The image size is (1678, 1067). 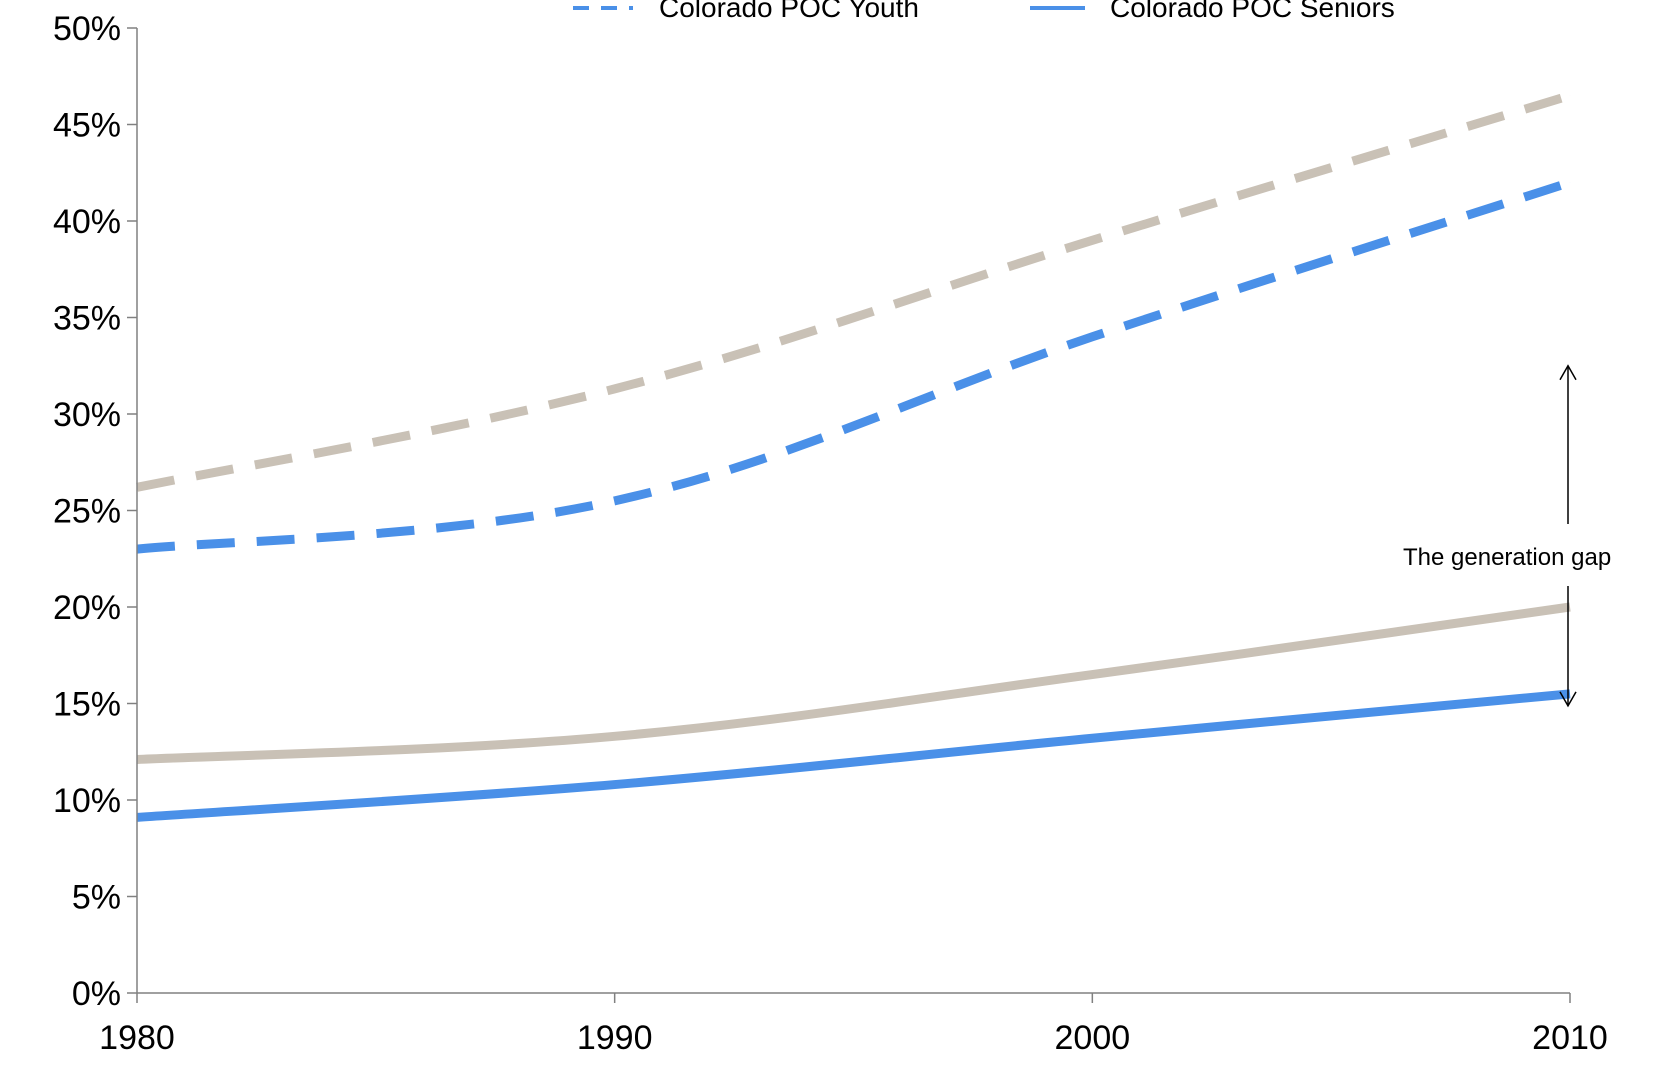 What do you see at coordinates (984, 11) in the screenshot?
I see `legend: Colorado POC Youth Colorado POC Seniors` at bounding box center [984, 11].